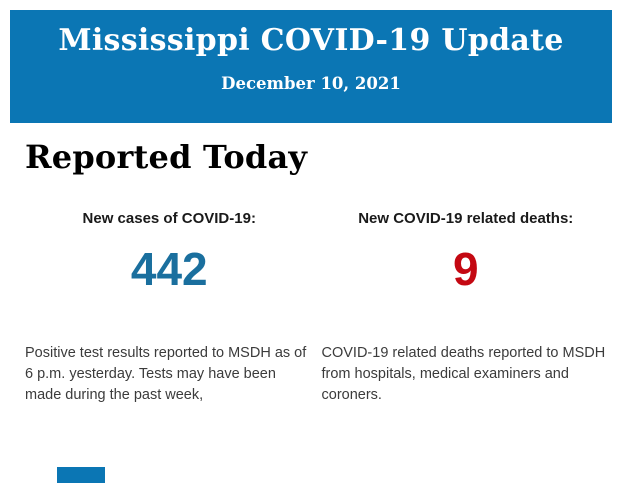  I want to click on stat-value-cases: 442, so click(169, 269).